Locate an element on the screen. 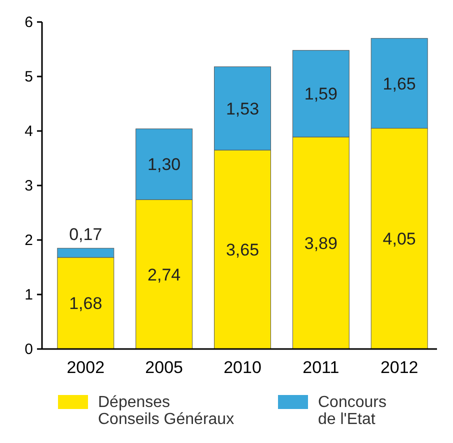 This screenshot has height=443, width=453. data-label: 1,65 is located at coordinates (399, 84).